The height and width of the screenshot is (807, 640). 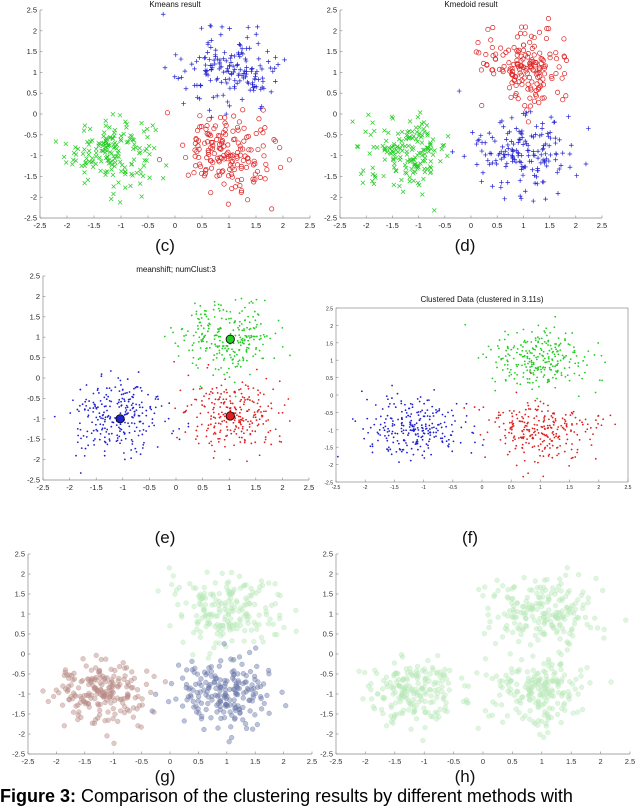 I want to click on y-tick-label: -1, so click(x=329, y=694).